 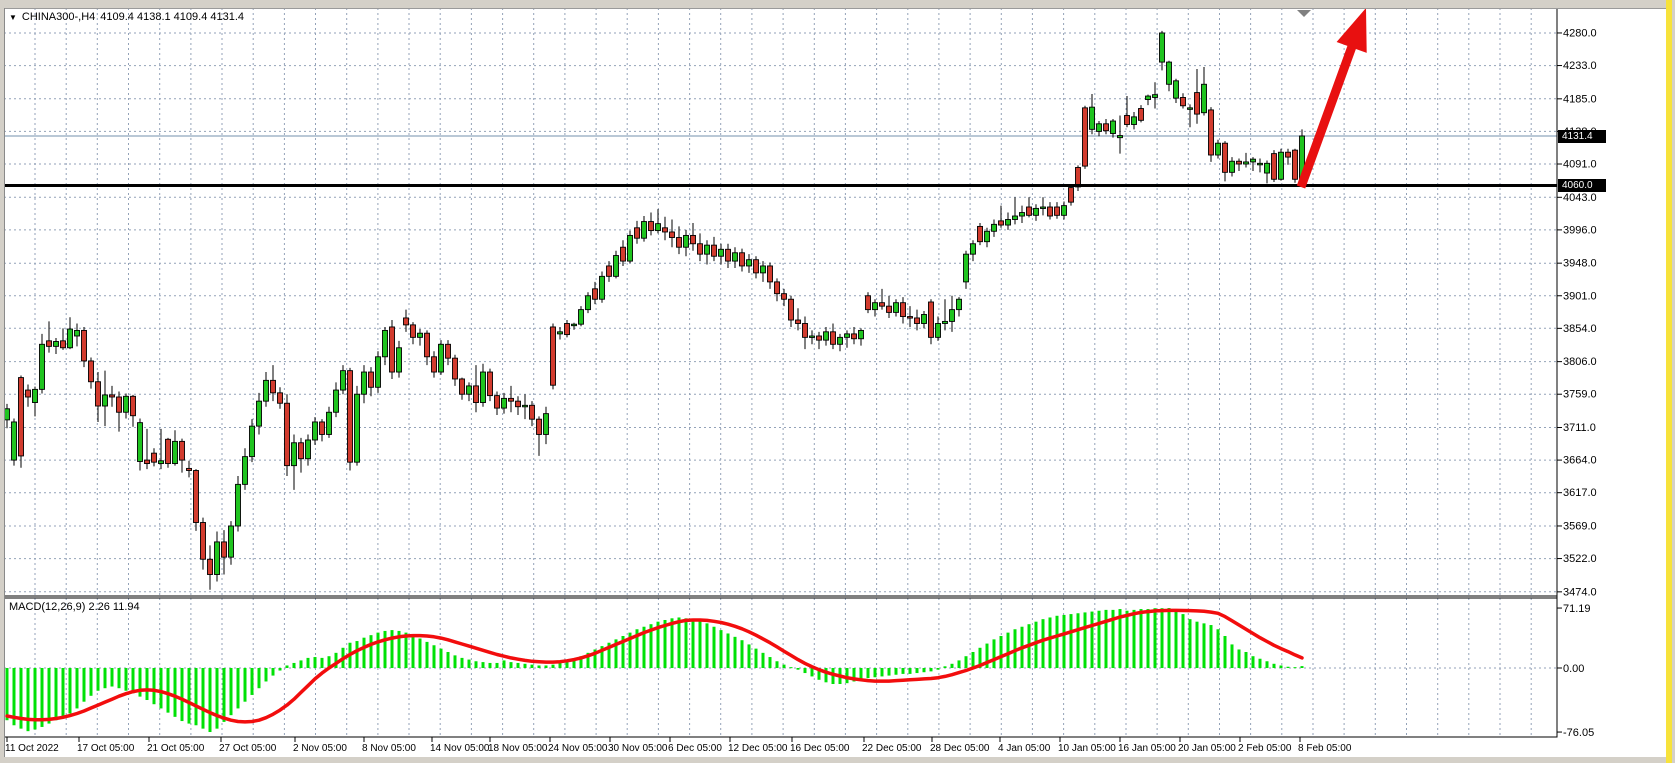 What do you see at coordinates (1580, 362) in the screenshot?
I see `svg-text: 3806.0` at bounding box center [1580, 362].